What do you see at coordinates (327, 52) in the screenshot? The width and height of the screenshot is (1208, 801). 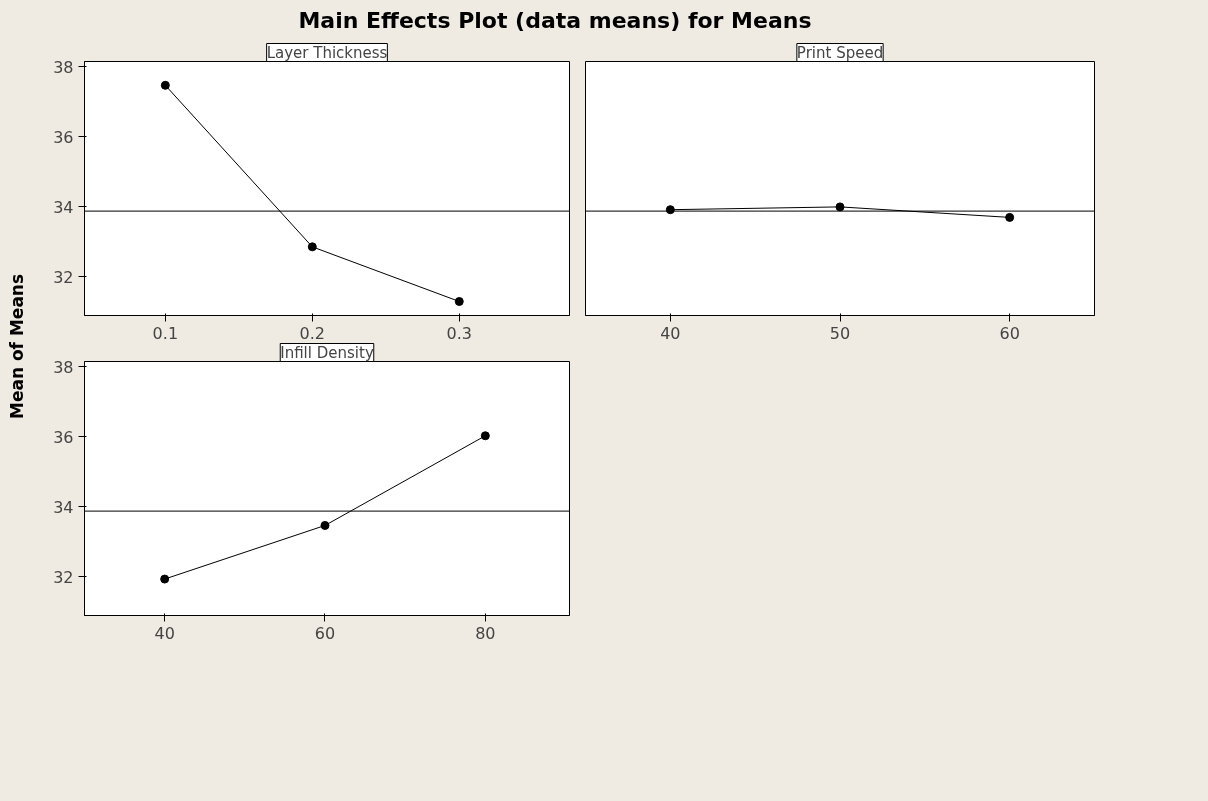 I see `chart-title: Layer Thickness` at bounding box center [327, 52].